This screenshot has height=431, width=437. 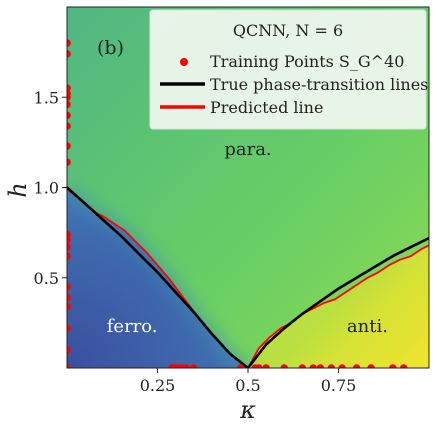 What do you see at coordinates (247, 410) in the screenshot?
I see `x-axis-label: κ` at bounding box center [247, 410].